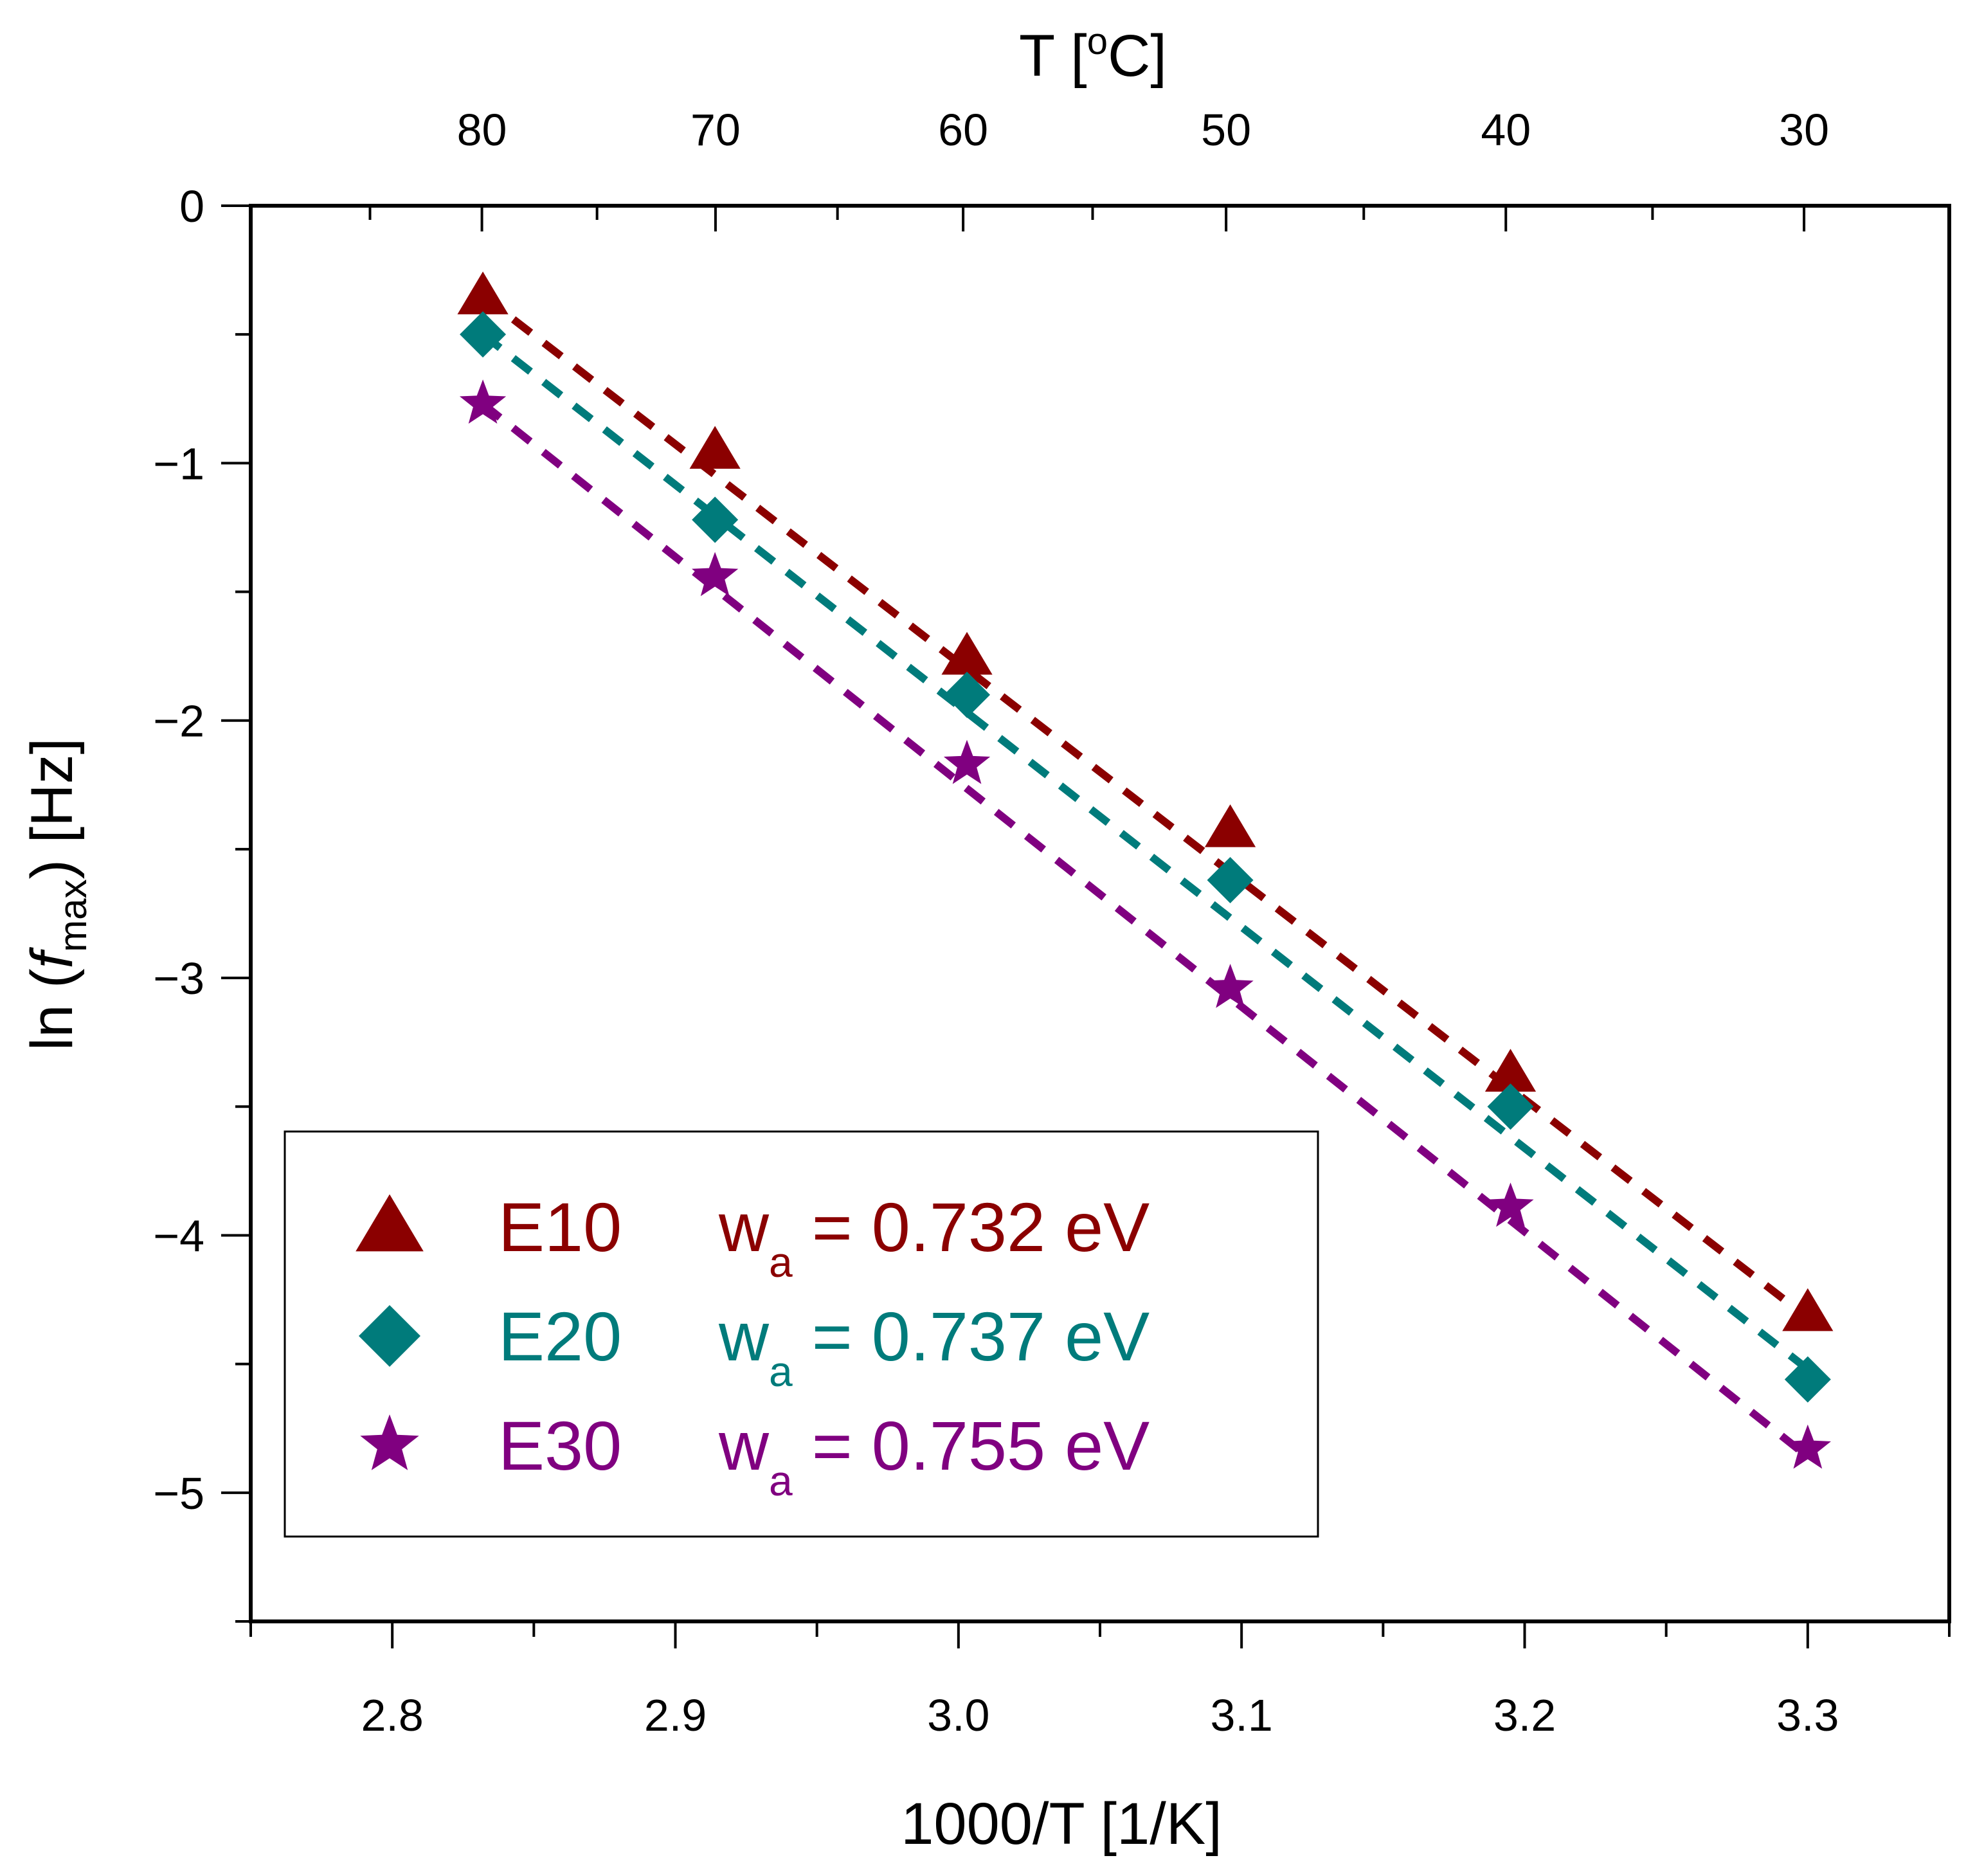  Describe the element at coordinates (389, 1442) in the screenshot. I see `legend-marker-e30` at that location.